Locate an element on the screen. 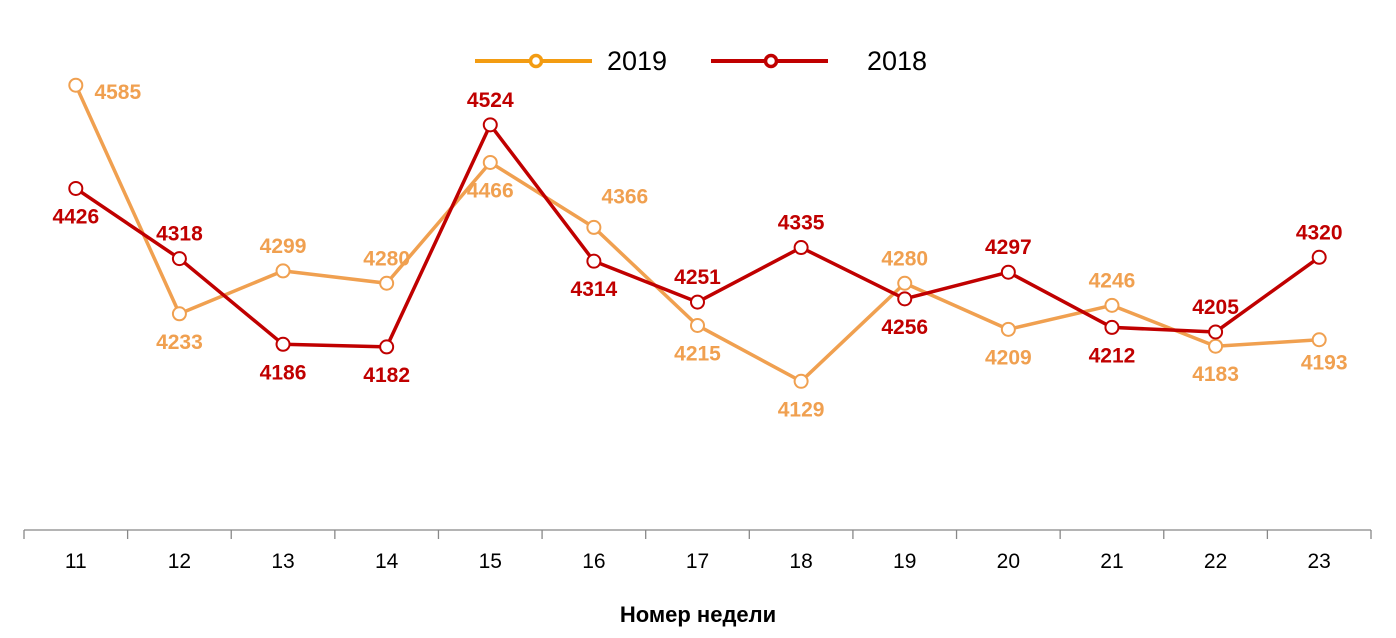 The image size is (1396, 638). data-label-2019: 4233 is located at coordinates (179, 342).